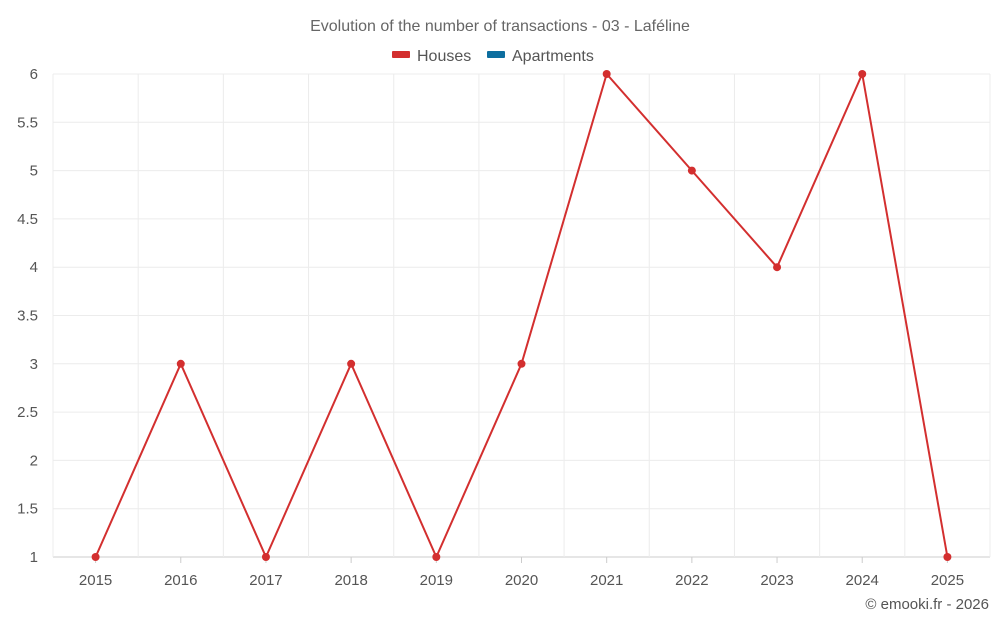 Image resolution: width=1000 pixels, height=625 pixels. Describe the element at coordinates (34, 557) in the screenshot. I see `y-tick-label: 1` at that location.